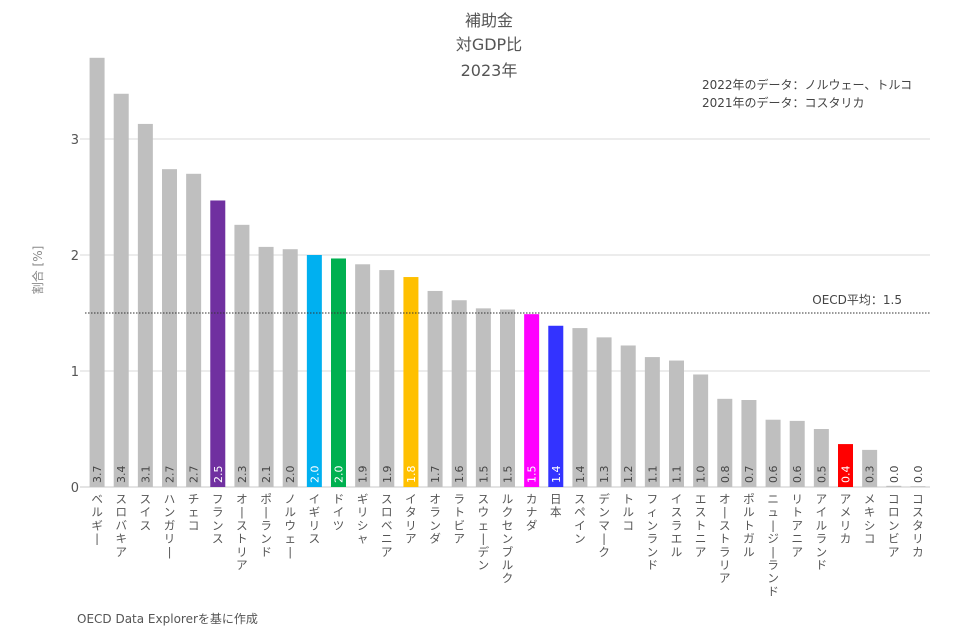 This screenshot has height=637, width=976. What do you see at coordinates (507, 303) in the screenshot?
I see `oecd-average-line-group: OECD平均：1.5` at bounding box center [507, 303].